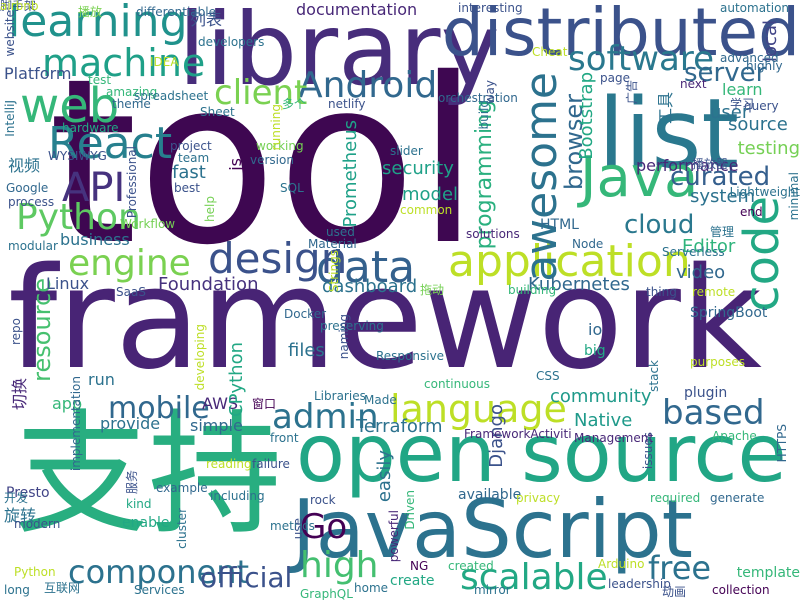 This screenshot has height=600, width=800. I want to click on word-127: end, so click(751, 212).